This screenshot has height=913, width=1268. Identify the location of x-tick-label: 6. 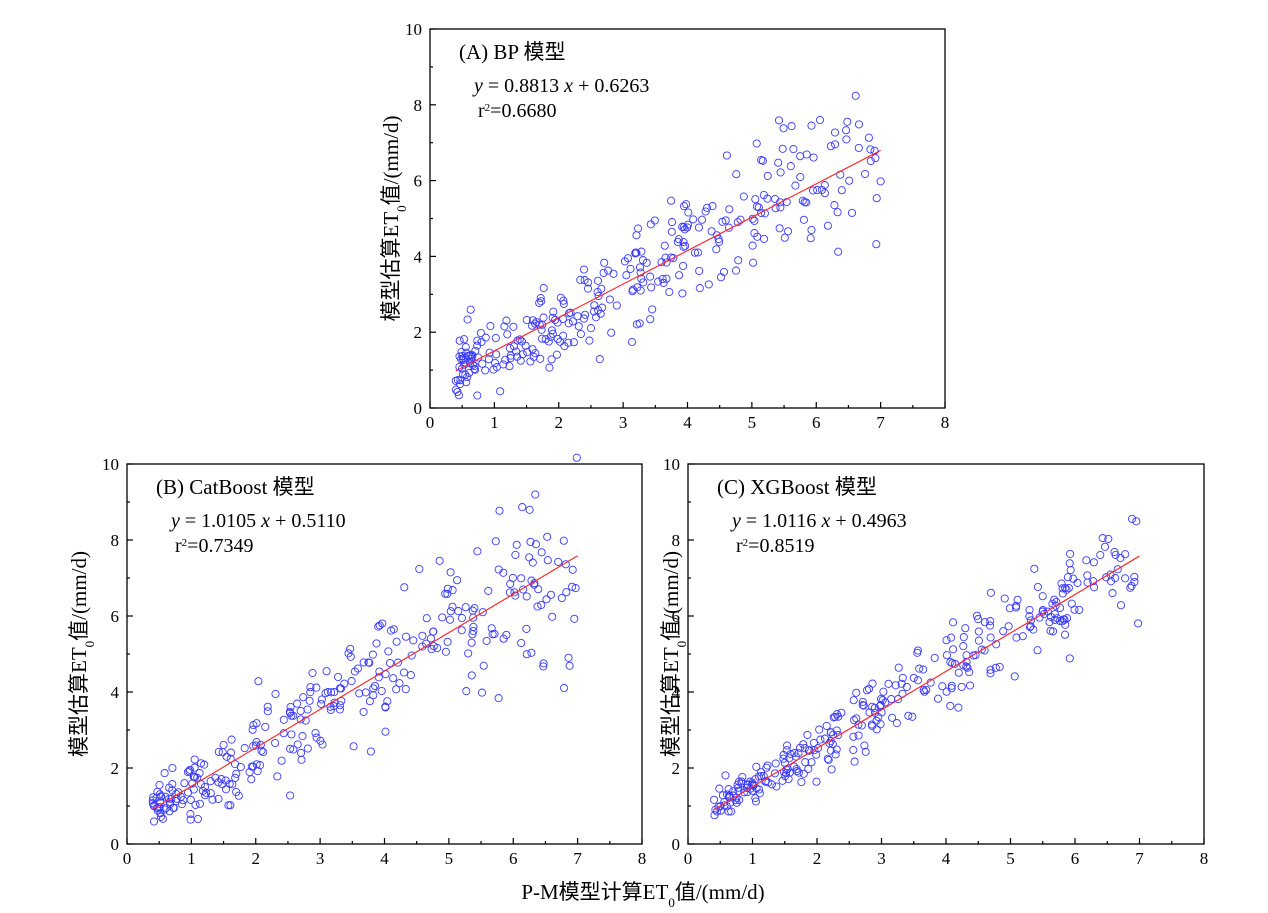
(816, 422).